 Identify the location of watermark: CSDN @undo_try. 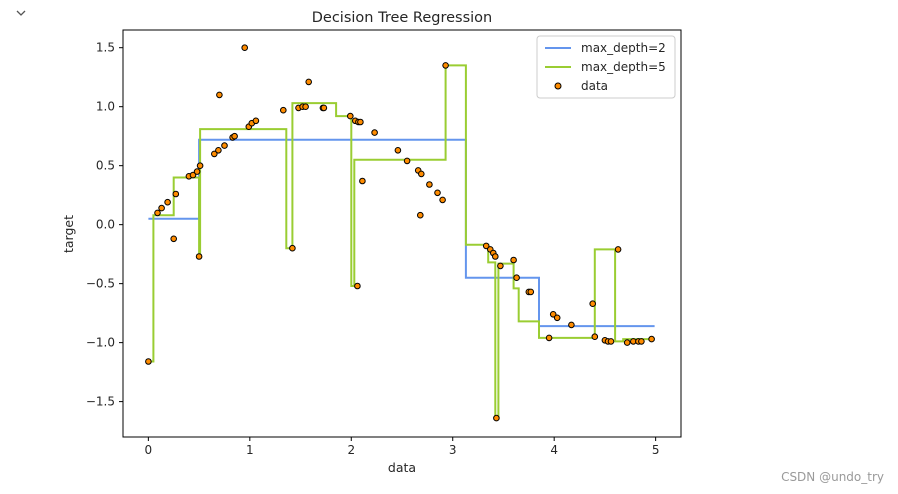
(832, 477).